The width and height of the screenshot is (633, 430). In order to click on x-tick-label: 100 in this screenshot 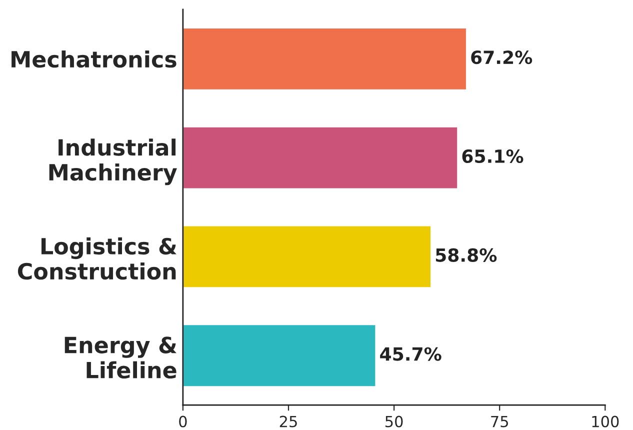, I will do `click(605, 422)`.